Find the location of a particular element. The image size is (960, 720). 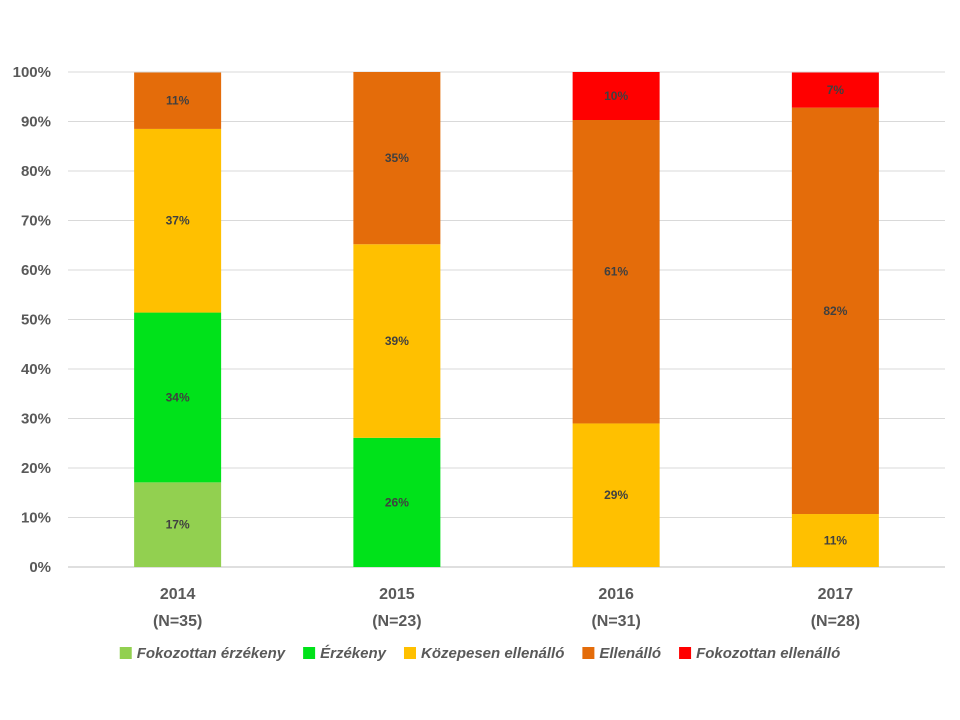

legend-label: Érzékeny is located at coordinates (353, 653).